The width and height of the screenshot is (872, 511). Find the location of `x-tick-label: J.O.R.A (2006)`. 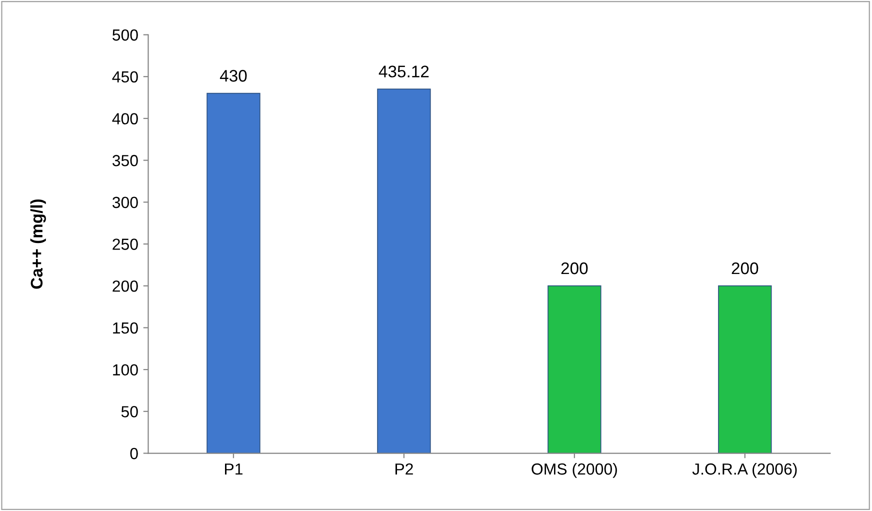

x-tick-label: J.O.R.A (2006) is located at coordinates (744, 470).